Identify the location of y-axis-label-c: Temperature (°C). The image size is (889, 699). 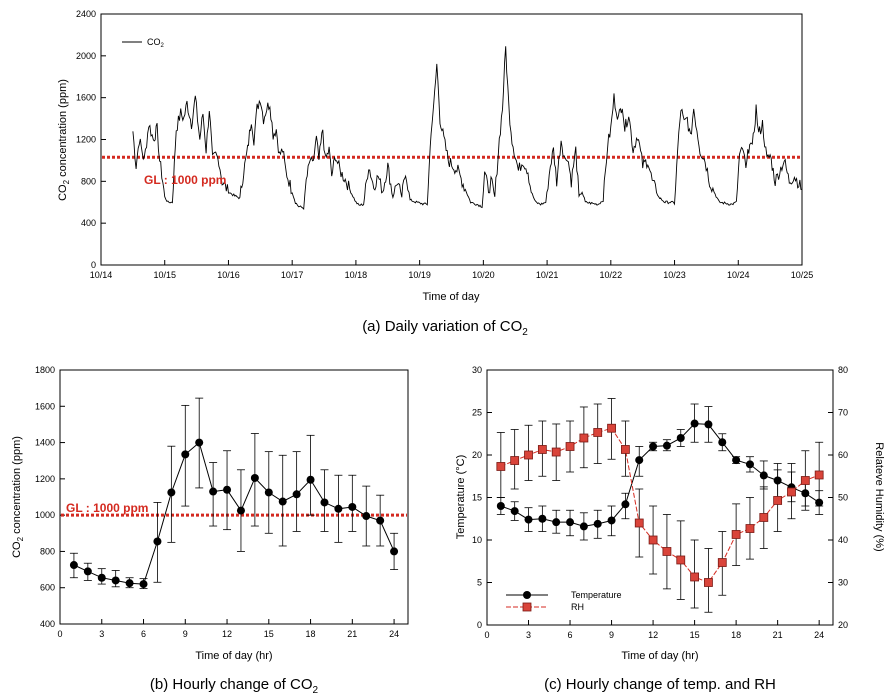
(461, 497).